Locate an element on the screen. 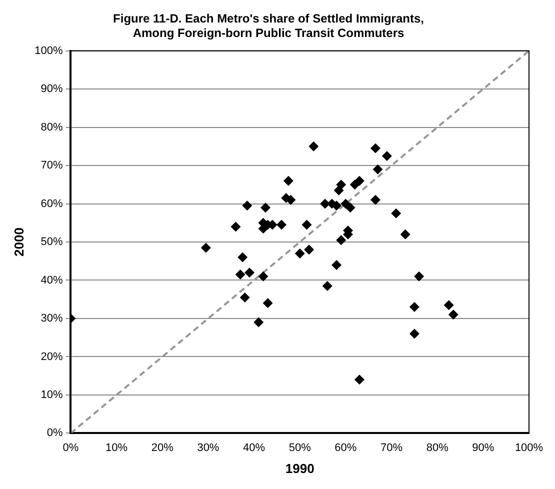  y-tick-label: 60% is located at coordinates (51, 204).